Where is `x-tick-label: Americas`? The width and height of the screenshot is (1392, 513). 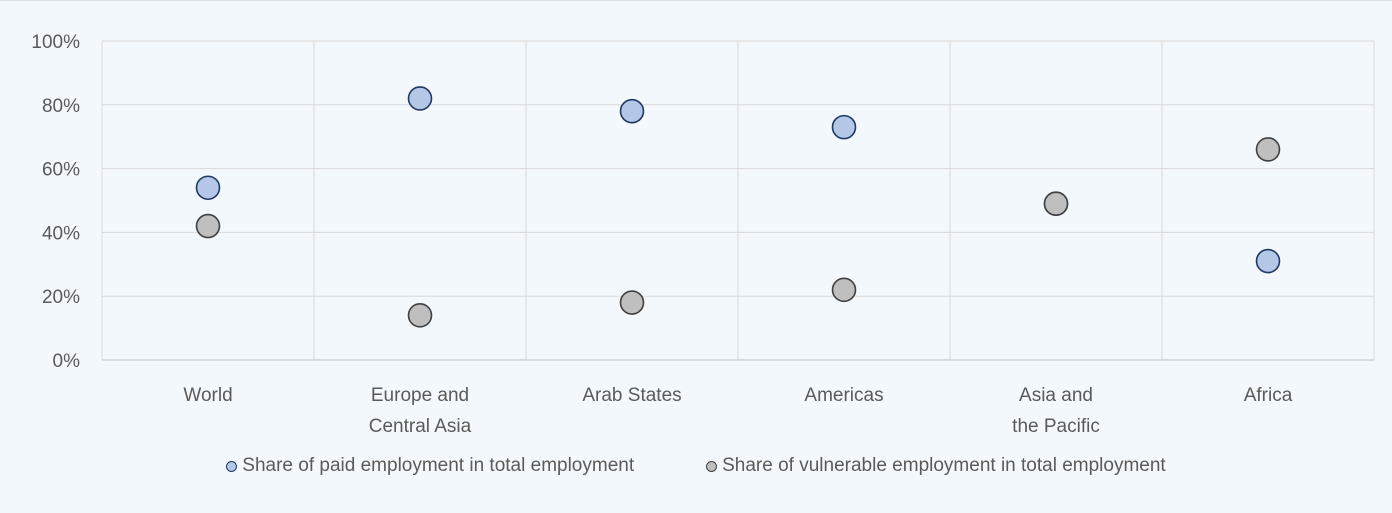
x-tick-label: Americas is located at coordinates (843, 395).